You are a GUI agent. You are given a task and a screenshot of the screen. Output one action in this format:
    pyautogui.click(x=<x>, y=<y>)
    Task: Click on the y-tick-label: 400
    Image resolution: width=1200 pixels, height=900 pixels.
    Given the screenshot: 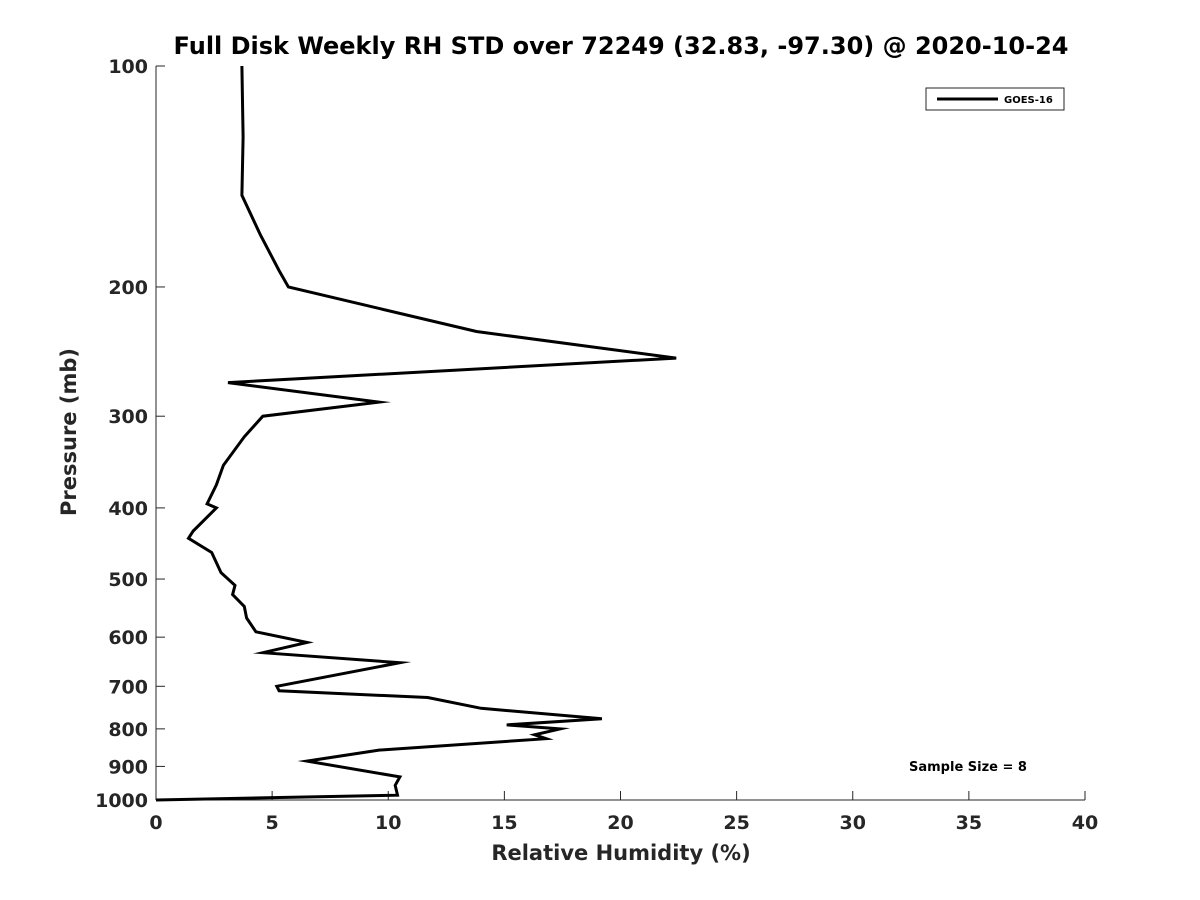 What is the action you would take?
    pyautogui.click(x=128, y=509)
    